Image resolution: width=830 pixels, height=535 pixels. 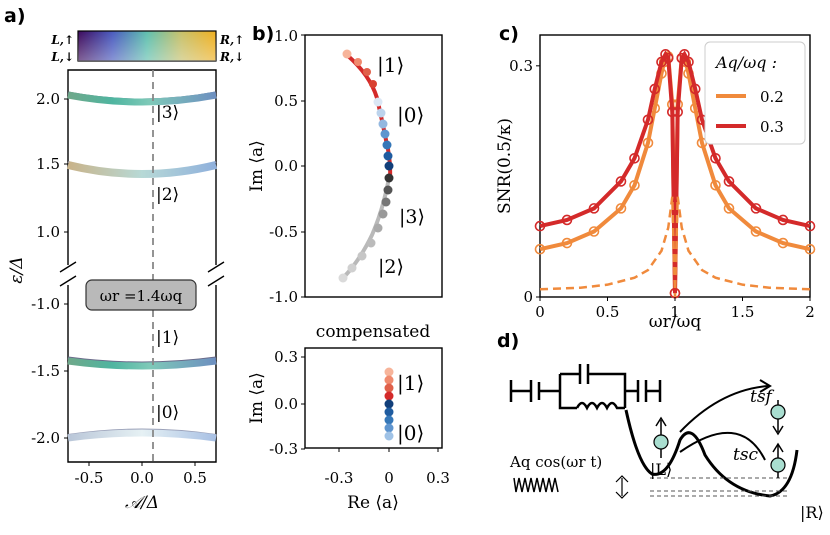 What do you see at coordinates (167, 195) in the screenshot?
I see `state-label-2: |2⟩` at bounding box center [167, 195].